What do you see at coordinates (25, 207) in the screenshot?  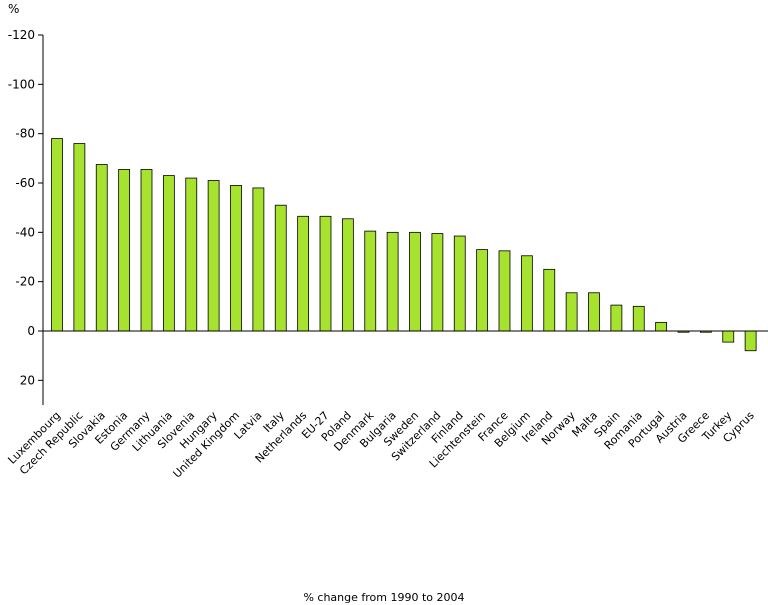 I see `y-axis-ticks: -120 -100 -80 -60 -40 -20 0 20` at bounding box center [25, 207].